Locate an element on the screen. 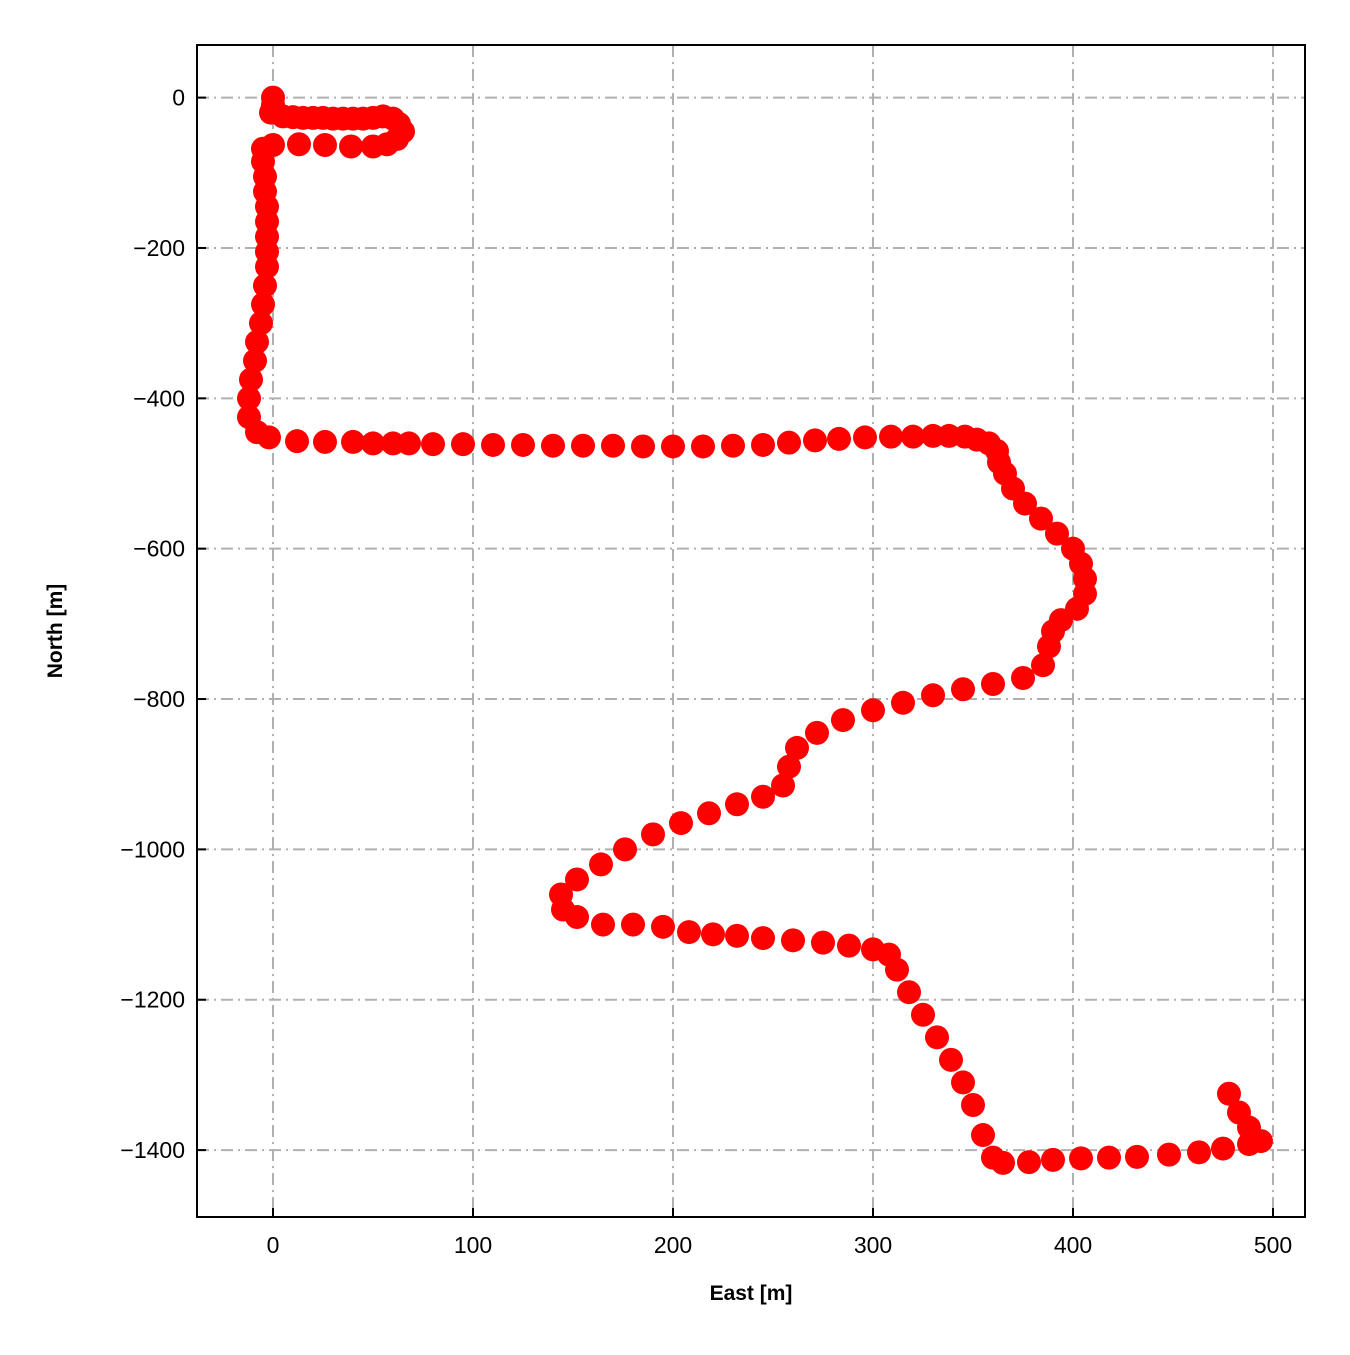 This screenshot has width=1350, height=1355. x-tick-label: 200 is located at coordinates (673, 1245).